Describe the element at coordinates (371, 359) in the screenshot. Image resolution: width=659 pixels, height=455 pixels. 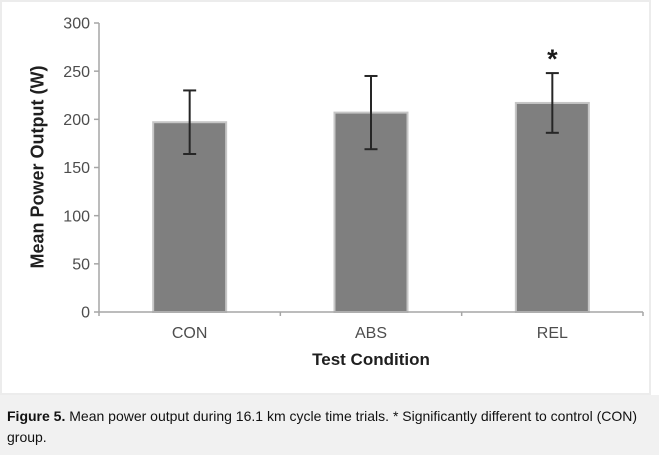
I see `x-axis-title: Test Condition` at that location.